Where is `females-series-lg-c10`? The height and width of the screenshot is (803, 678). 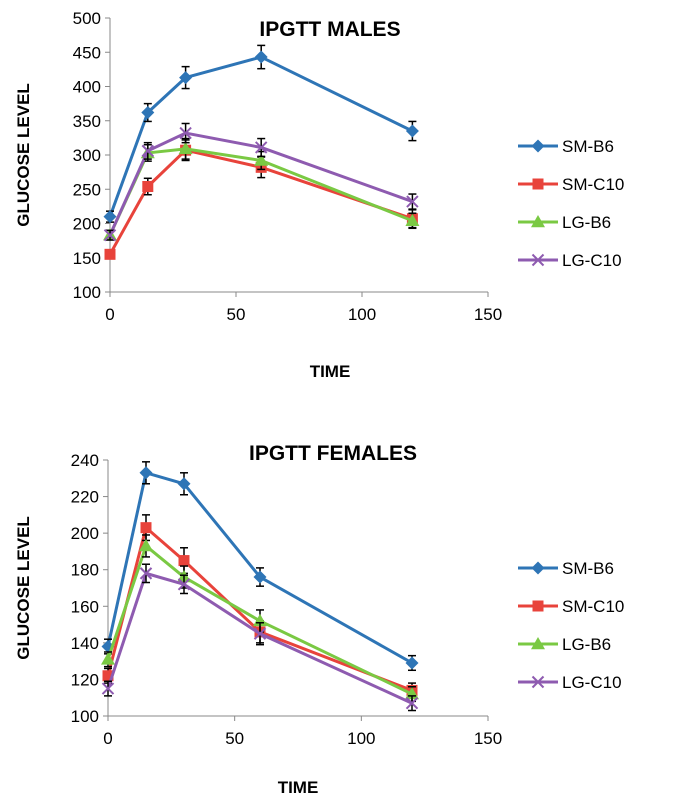 females-series-lg-c10 is located at coordinates (260, 637).